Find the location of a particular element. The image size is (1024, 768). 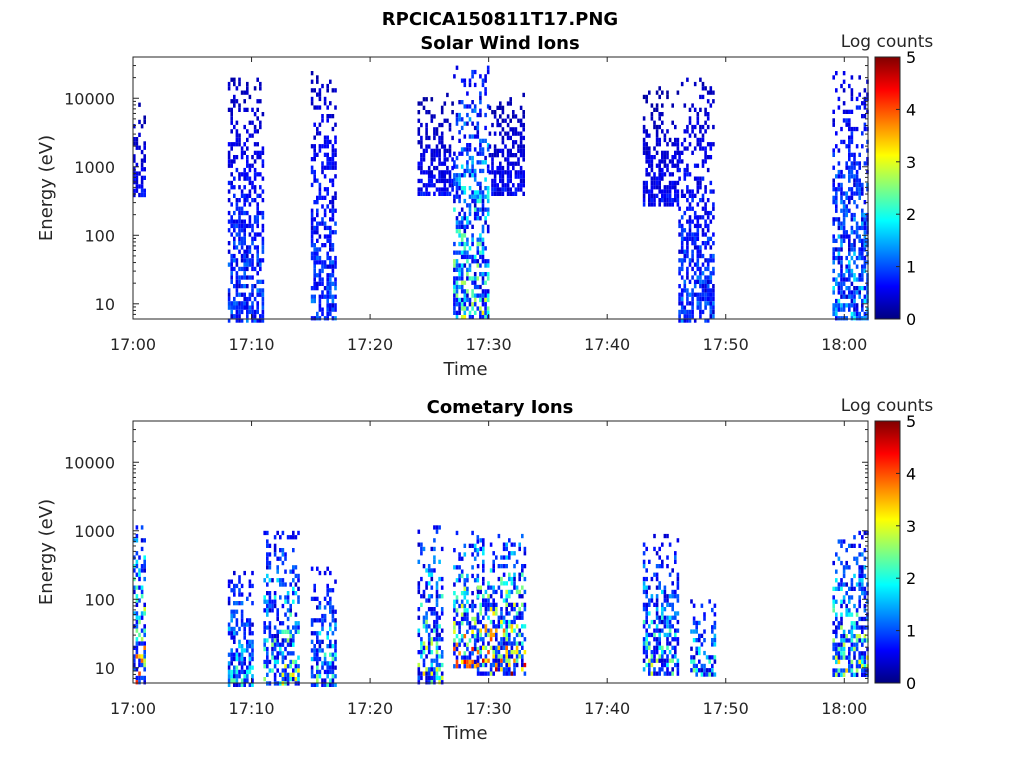

x-tick-label: 18:00 is located at coordinates (844, 708).